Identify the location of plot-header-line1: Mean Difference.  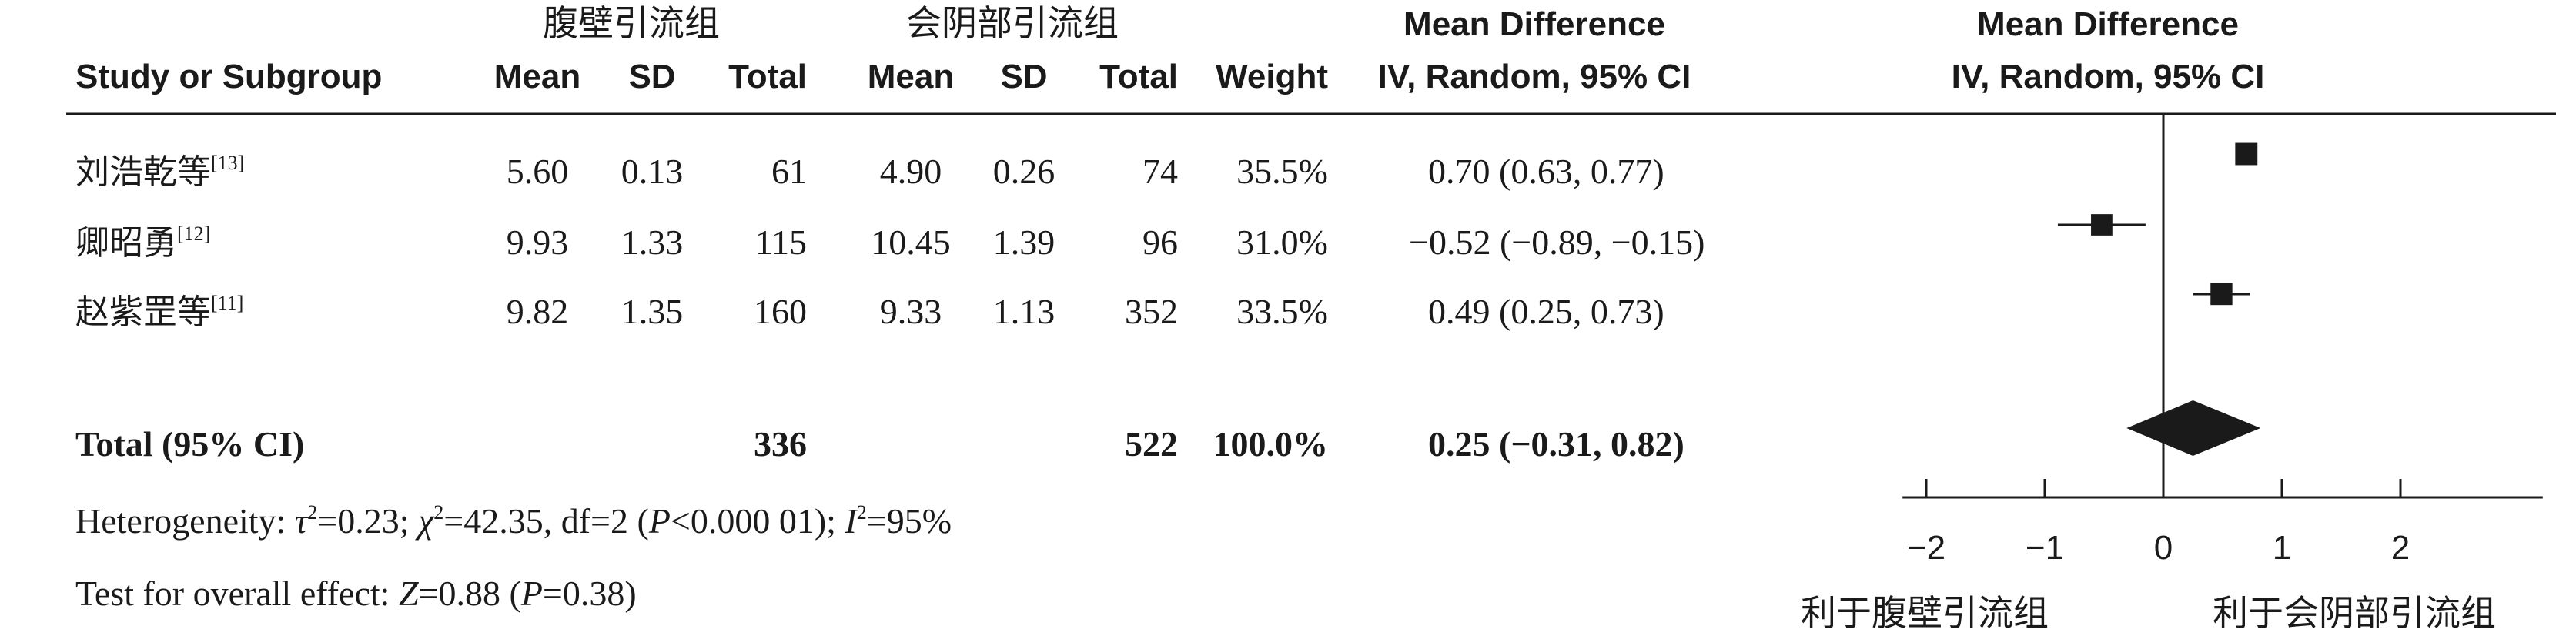
(2108, 24).